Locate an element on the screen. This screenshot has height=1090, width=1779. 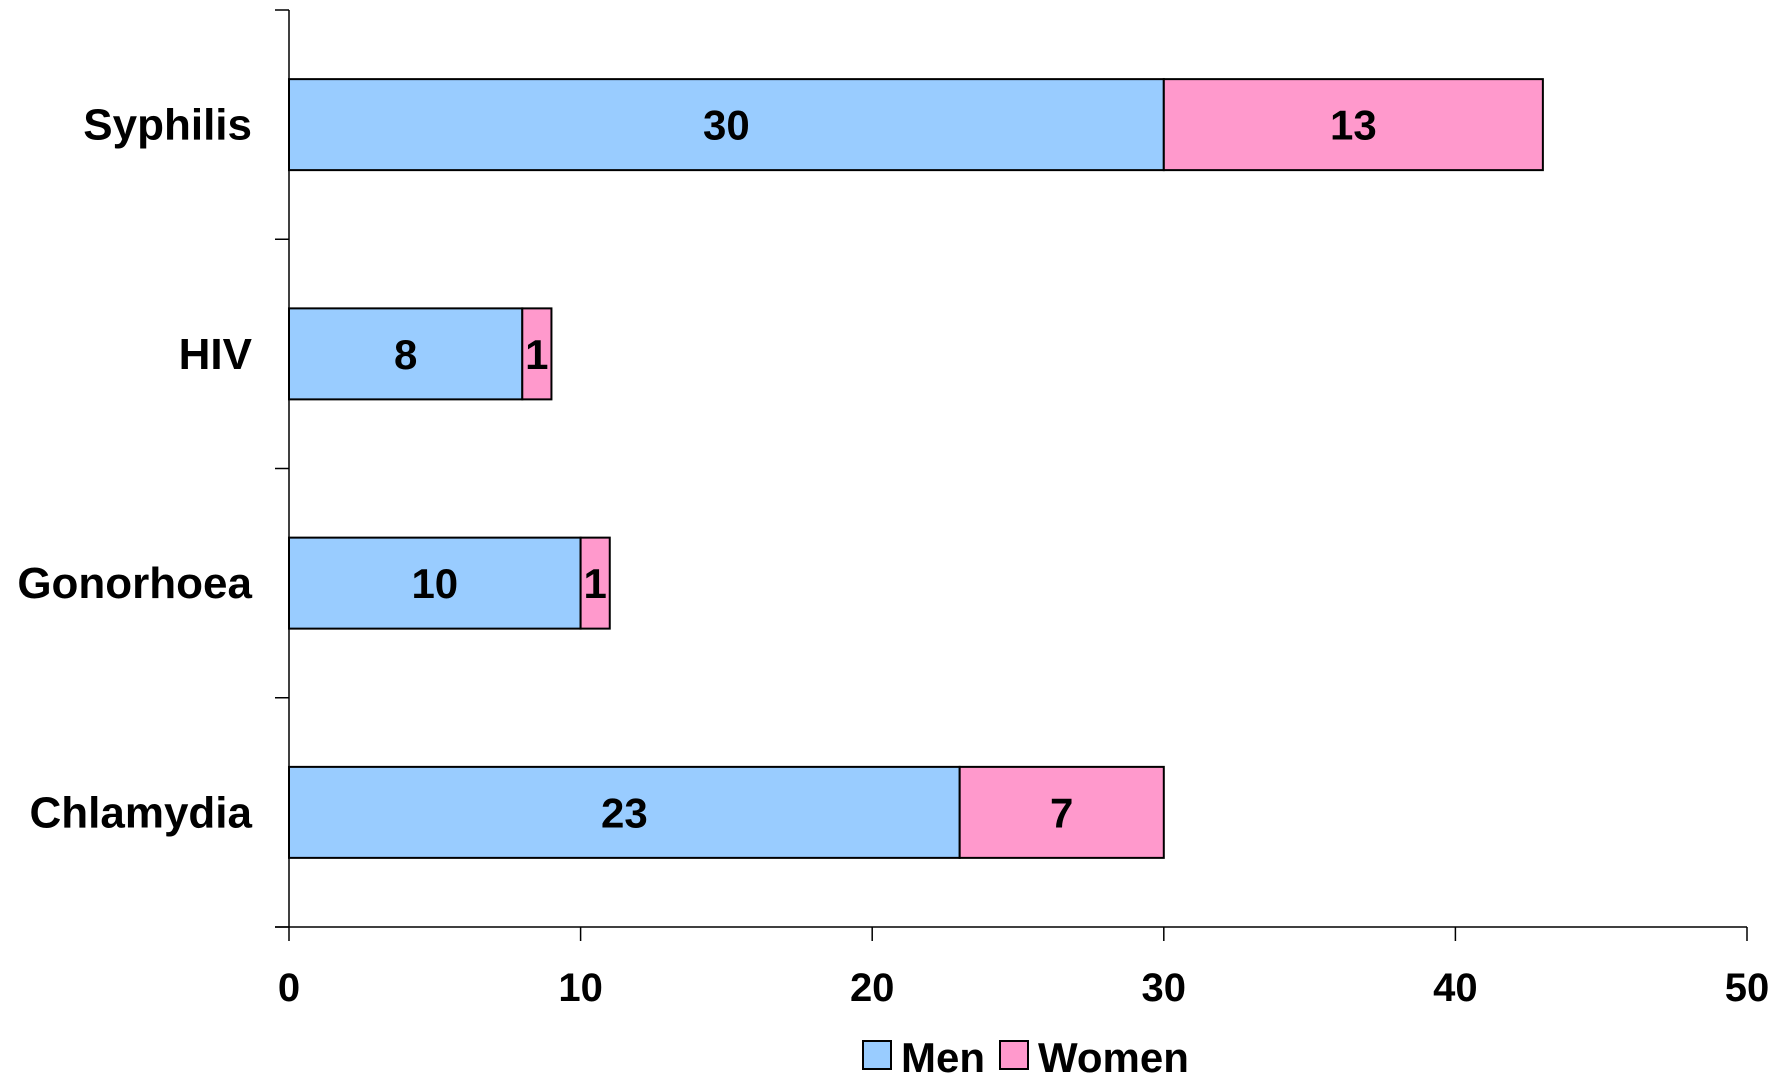
x-tick-label: 0 is located at coordinates (289, 988).